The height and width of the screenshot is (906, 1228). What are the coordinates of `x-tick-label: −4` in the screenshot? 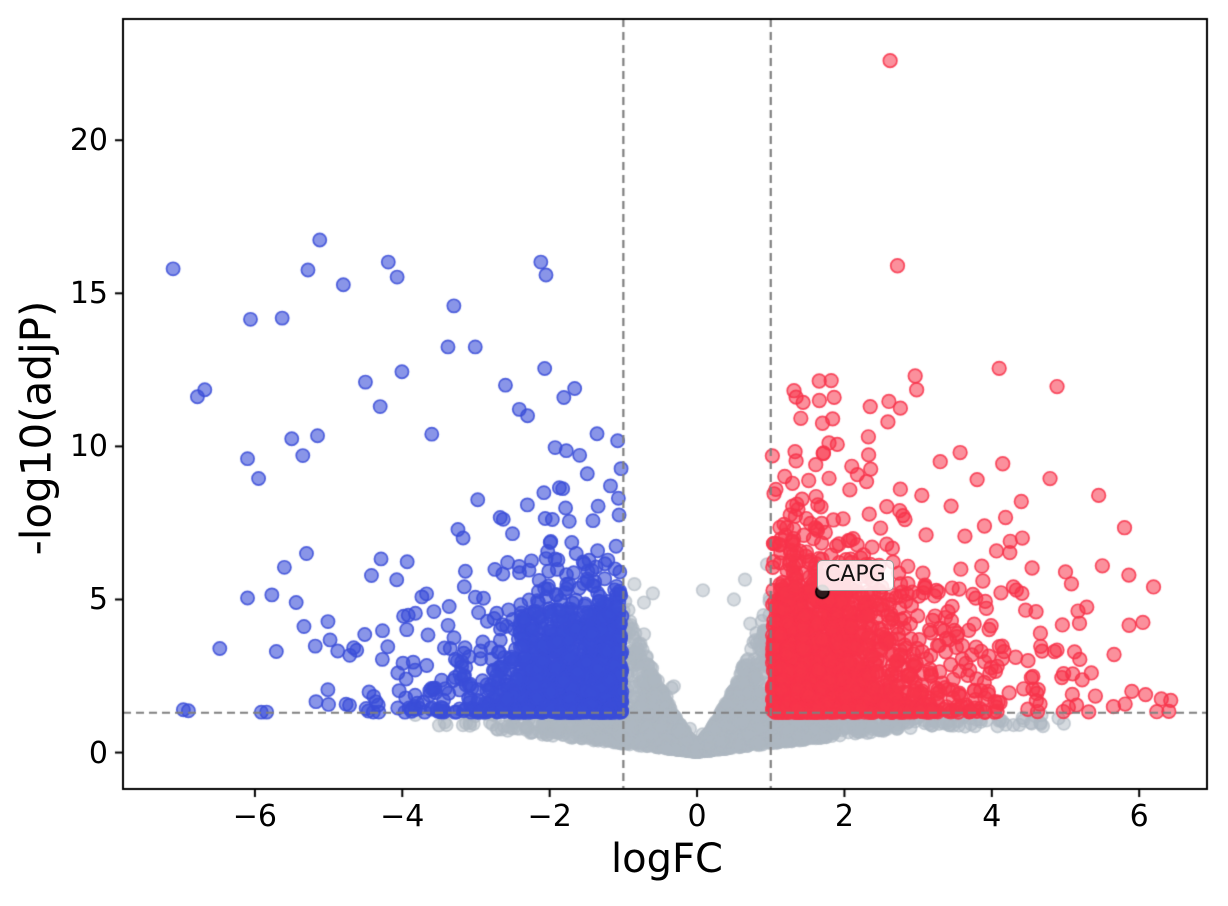 It's located at (402, 816).